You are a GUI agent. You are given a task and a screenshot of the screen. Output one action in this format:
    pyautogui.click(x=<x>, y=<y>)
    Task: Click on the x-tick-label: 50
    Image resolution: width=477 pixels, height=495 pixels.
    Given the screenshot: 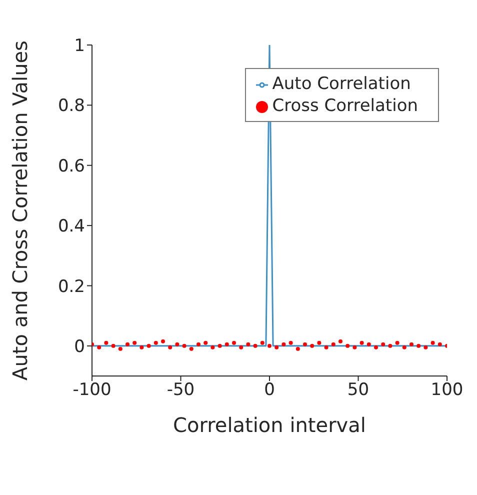 What is the action you would take?
    pyautogui.click(x=358, y=390)
    